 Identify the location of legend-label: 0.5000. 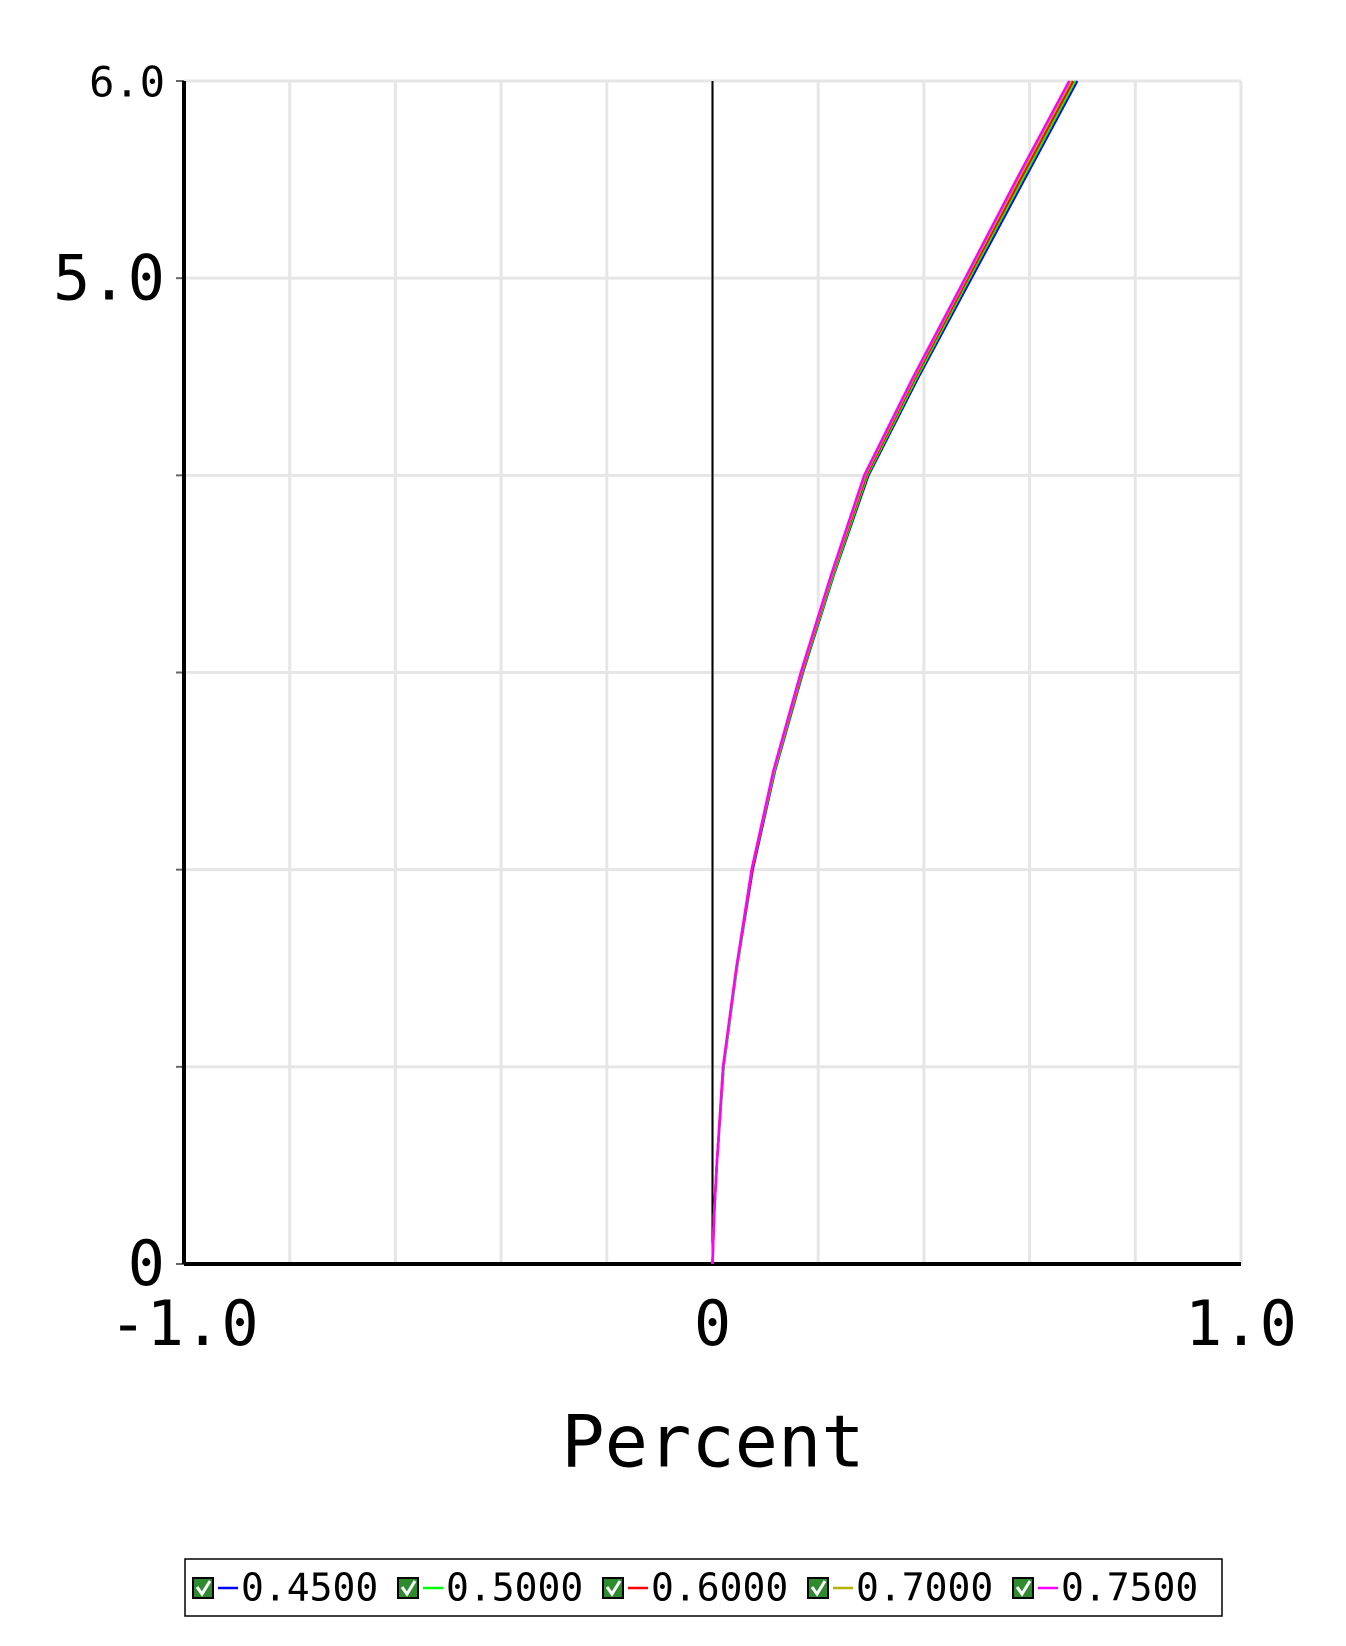
(514, 1588).